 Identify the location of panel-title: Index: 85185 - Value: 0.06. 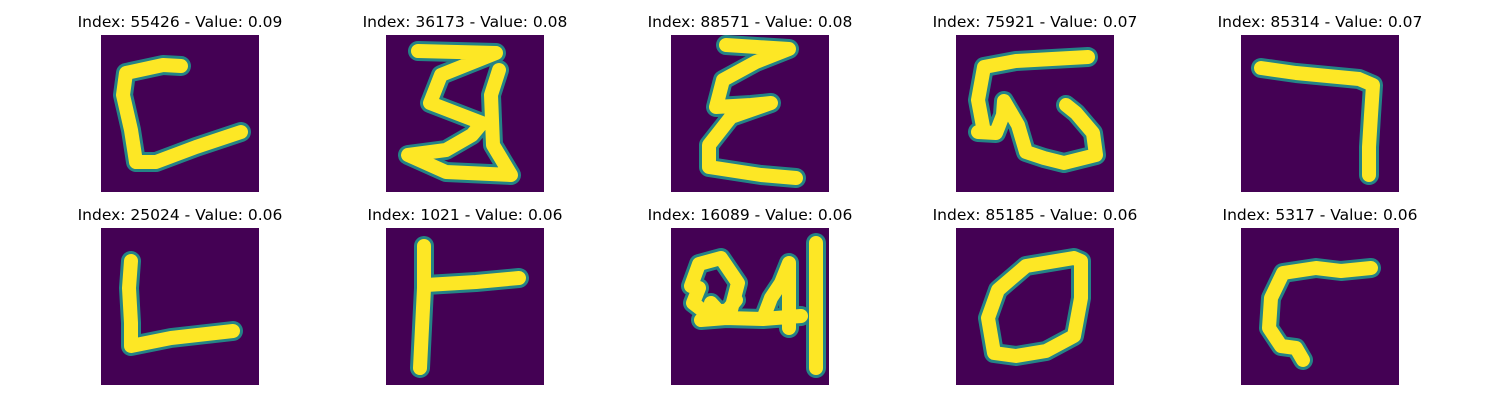
(1035, 215).